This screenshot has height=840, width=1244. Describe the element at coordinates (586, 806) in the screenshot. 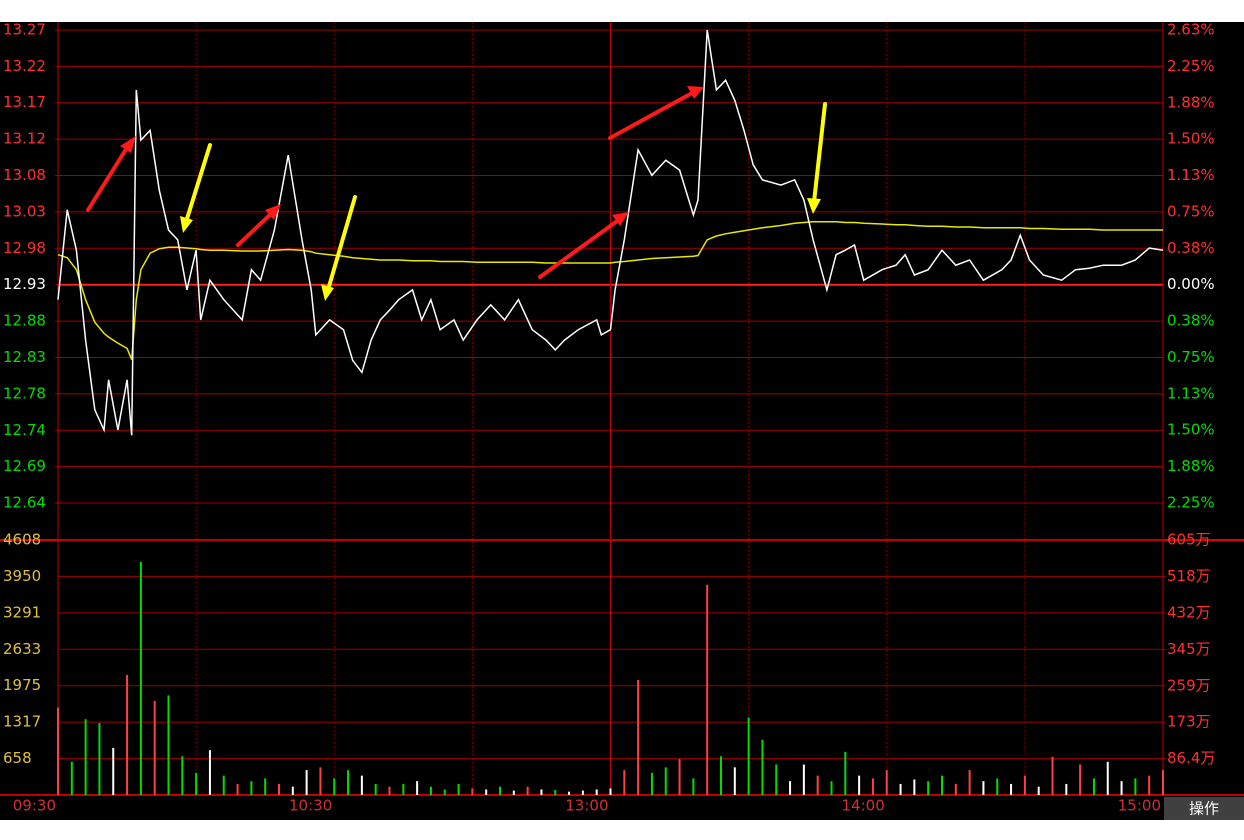

I see `x-tick-label: 13:00` at that location.